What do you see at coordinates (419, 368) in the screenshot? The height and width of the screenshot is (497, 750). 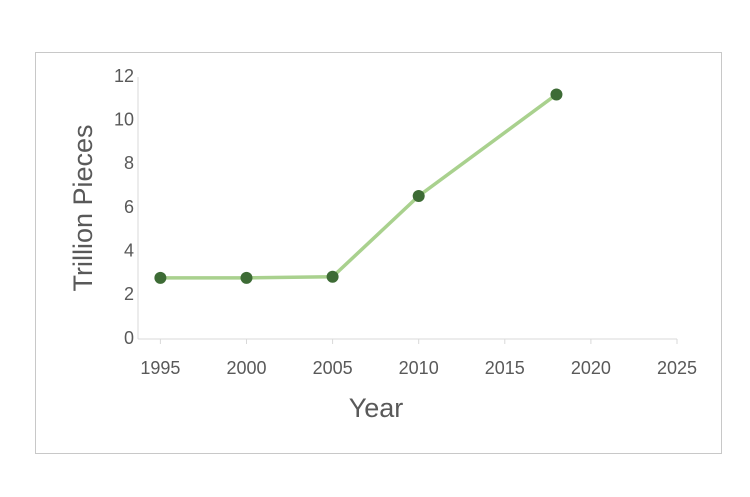 I see `x-tick-label: 2010` at bounding box center [419, 368].